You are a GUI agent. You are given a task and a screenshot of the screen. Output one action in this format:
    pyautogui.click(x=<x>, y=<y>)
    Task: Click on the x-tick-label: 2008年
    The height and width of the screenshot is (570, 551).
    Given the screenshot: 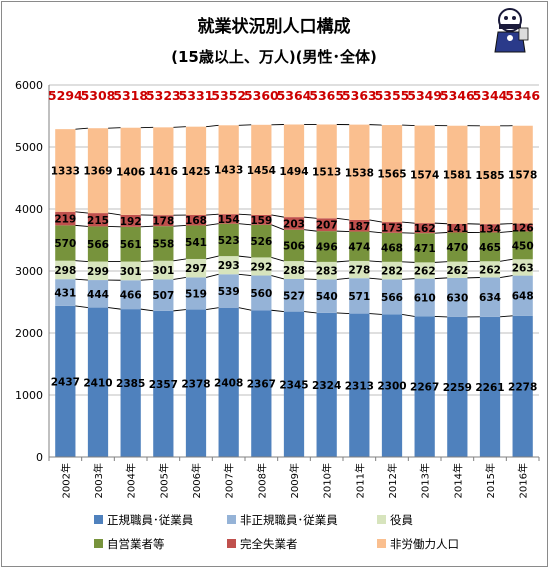 What is the action you would take?
    pyautogui.click(x=261, y=480)
    